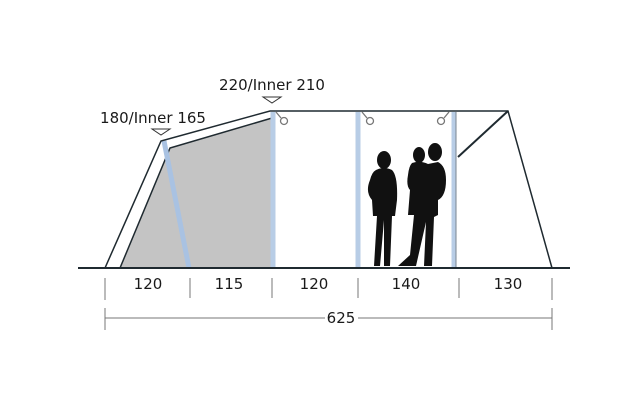 This screenshot has height=400, width=640. What do you see at coordinates (341, 318) in the screenshot?
I see `total-length: 625` at bounding box center [341, 318].